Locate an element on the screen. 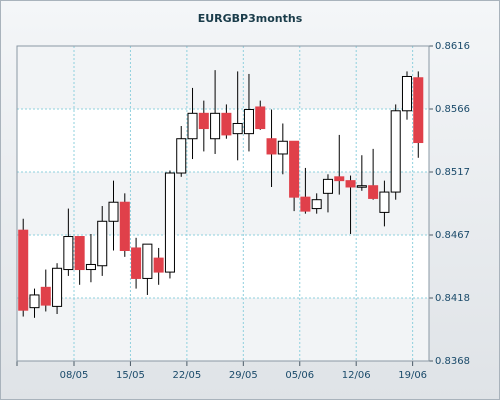 The width and height of the screenshot is (500, 400). x-tick-label: 08/05 is located at coordinates (74, 375).